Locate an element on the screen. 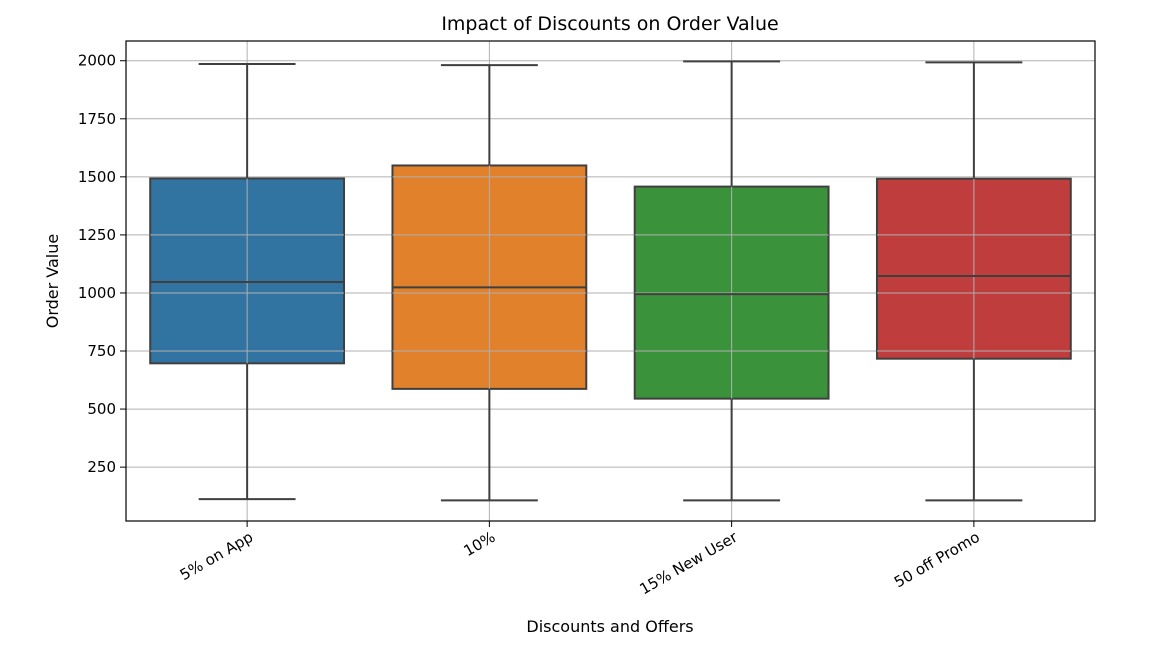  y-axis-label: Order Value is located at coordinates (52, 281).